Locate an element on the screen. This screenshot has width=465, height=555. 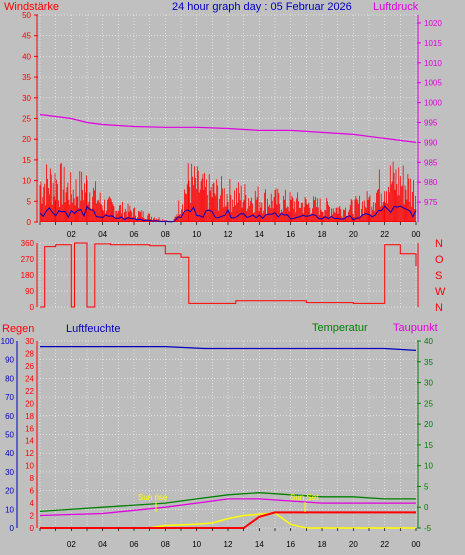
rain-line is located at coordinates (228, 520).